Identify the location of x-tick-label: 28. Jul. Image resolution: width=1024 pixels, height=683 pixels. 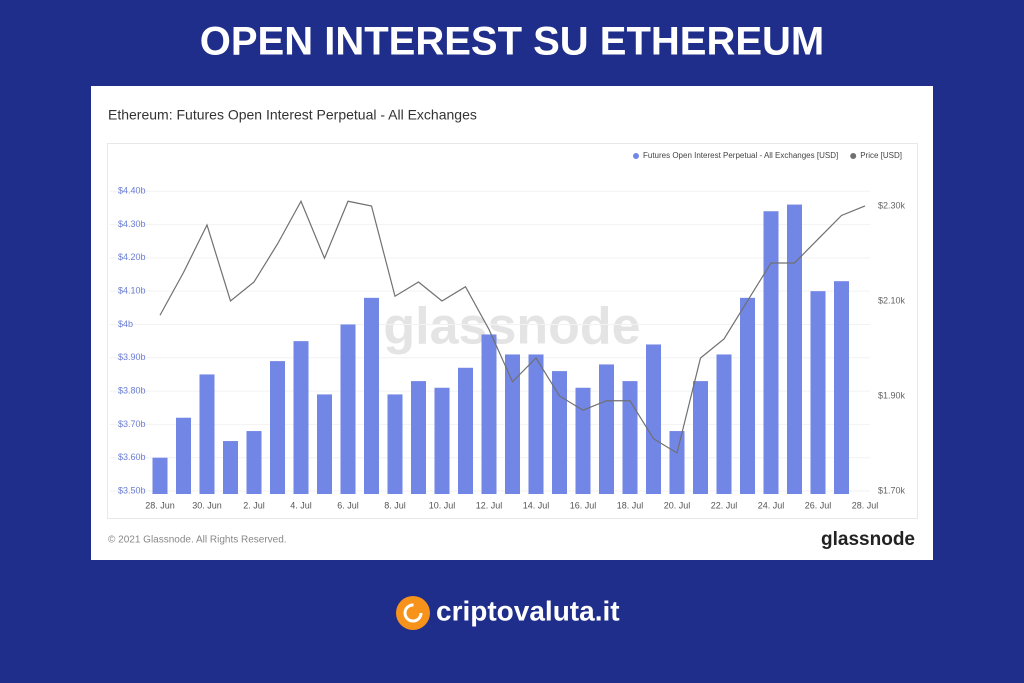
(865, 505).